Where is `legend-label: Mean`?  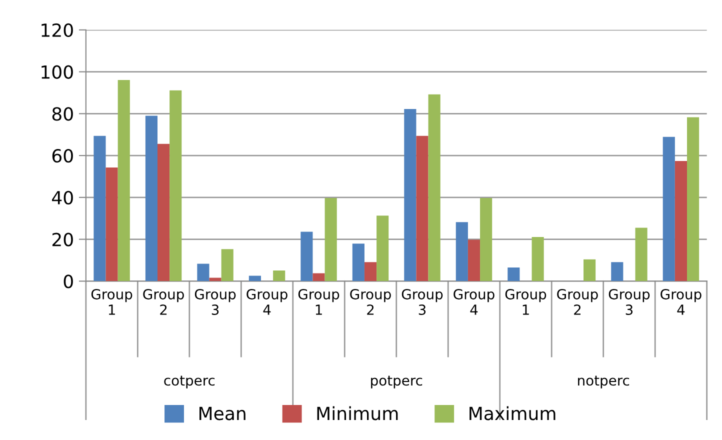
legend-label: Mean is located at coordinates (222, 413).